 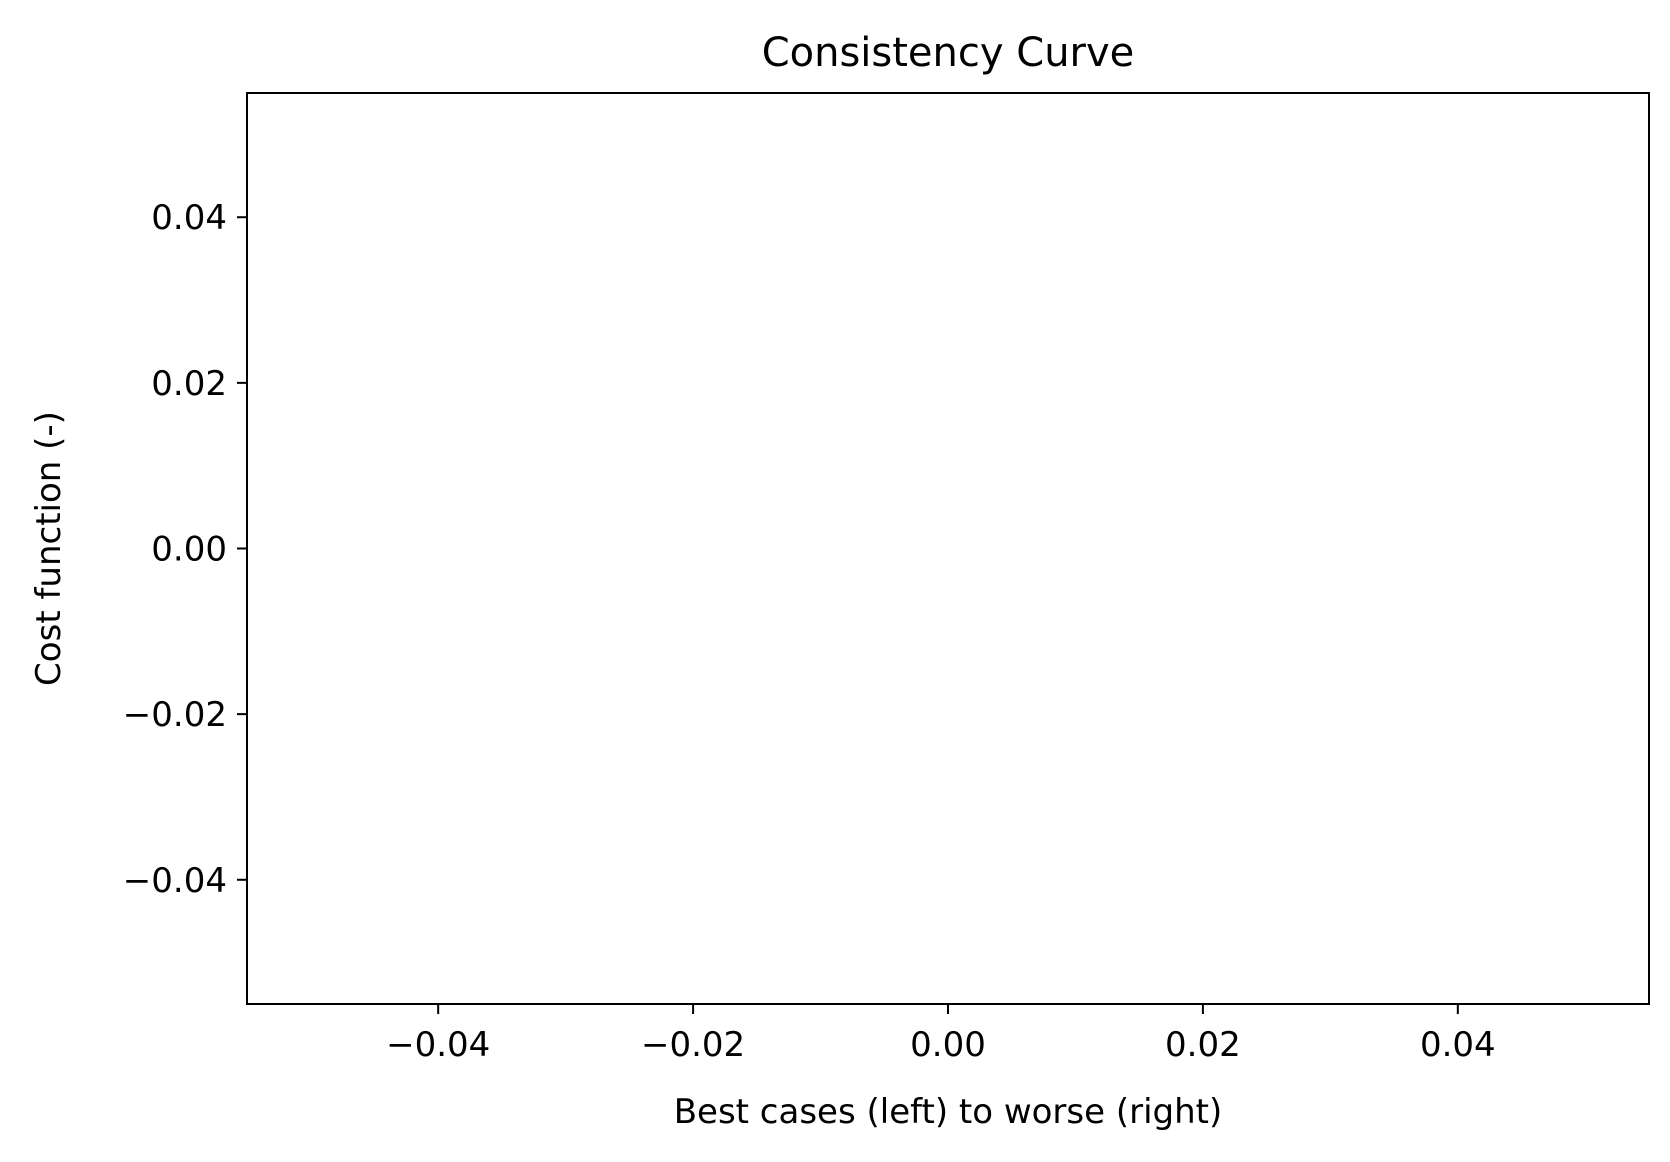 What do you see at coordinates (1203, 1045) in the screenshot?
I see `x-tick-label: 0.02` at bounding box center [1203, 1045].